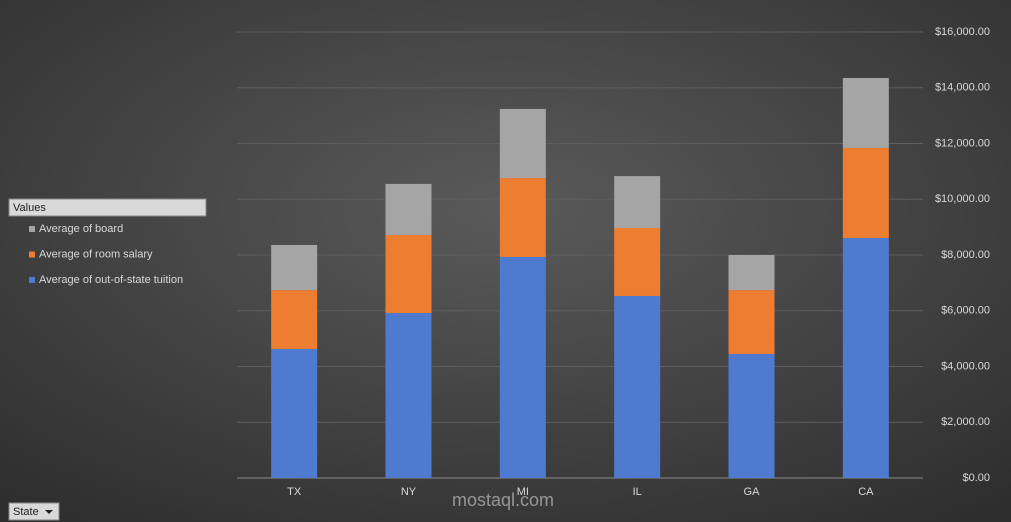  Describe the element at coordinates (962, 199) in the screenshot. I see `y-tick-label: $10,000.00` at that location.